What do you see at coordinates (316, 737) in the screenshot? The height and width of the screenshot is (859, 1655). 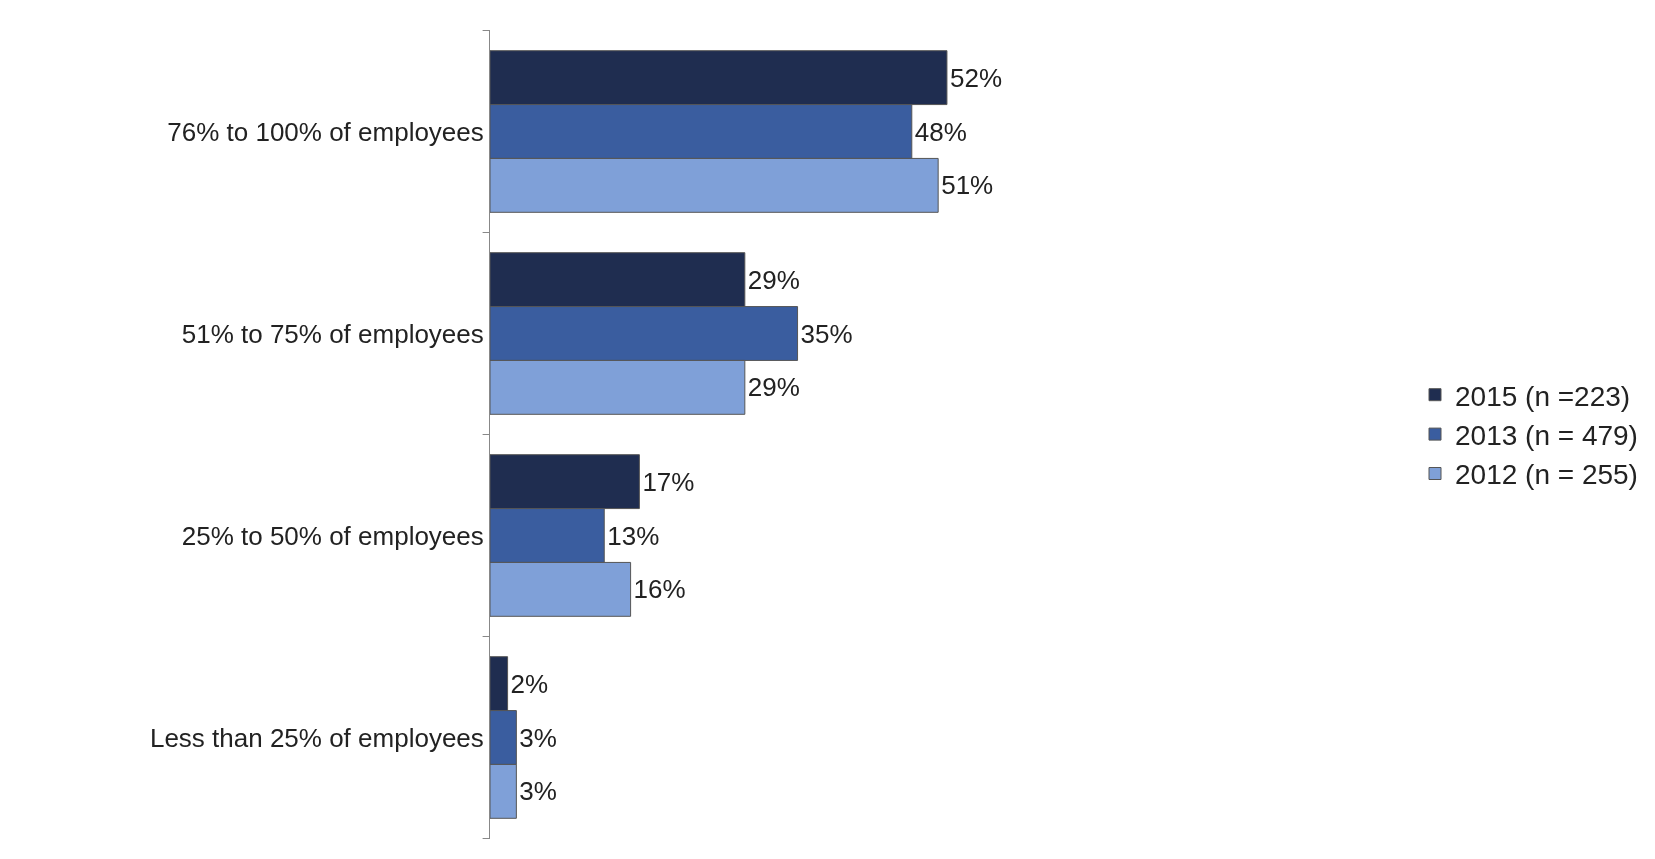 I see `y-tick-label: Less than 25% of employees` at bounding box center [316, 737].